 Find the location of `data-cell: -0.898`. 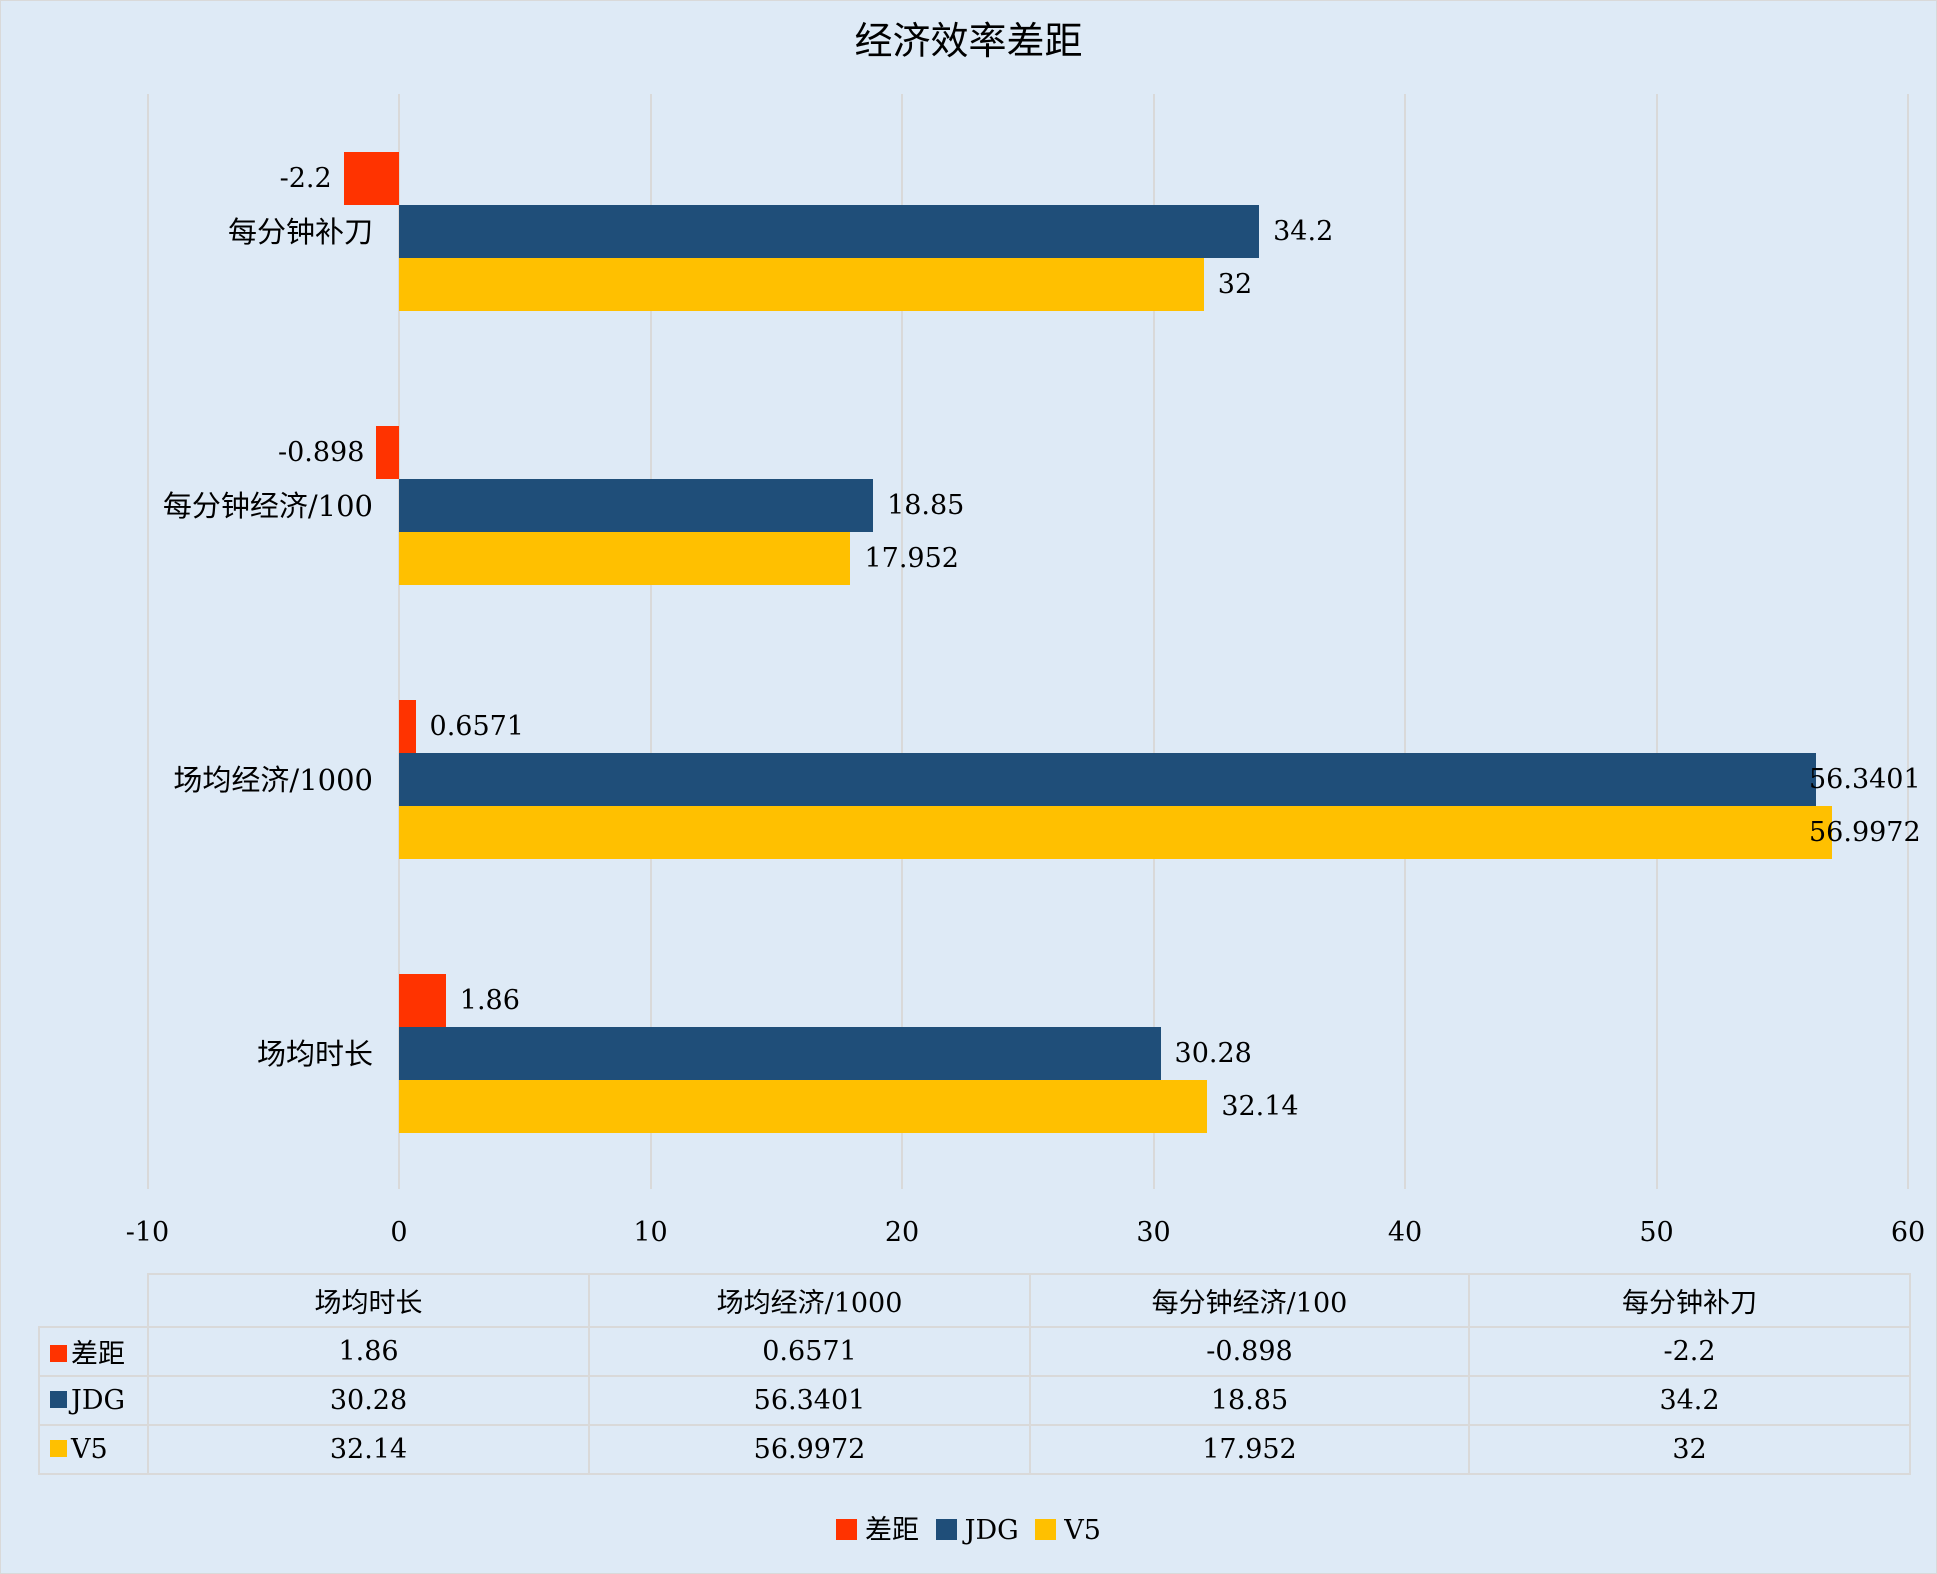

data-cell: -0.898 is located at coordinates (1249, 1351).